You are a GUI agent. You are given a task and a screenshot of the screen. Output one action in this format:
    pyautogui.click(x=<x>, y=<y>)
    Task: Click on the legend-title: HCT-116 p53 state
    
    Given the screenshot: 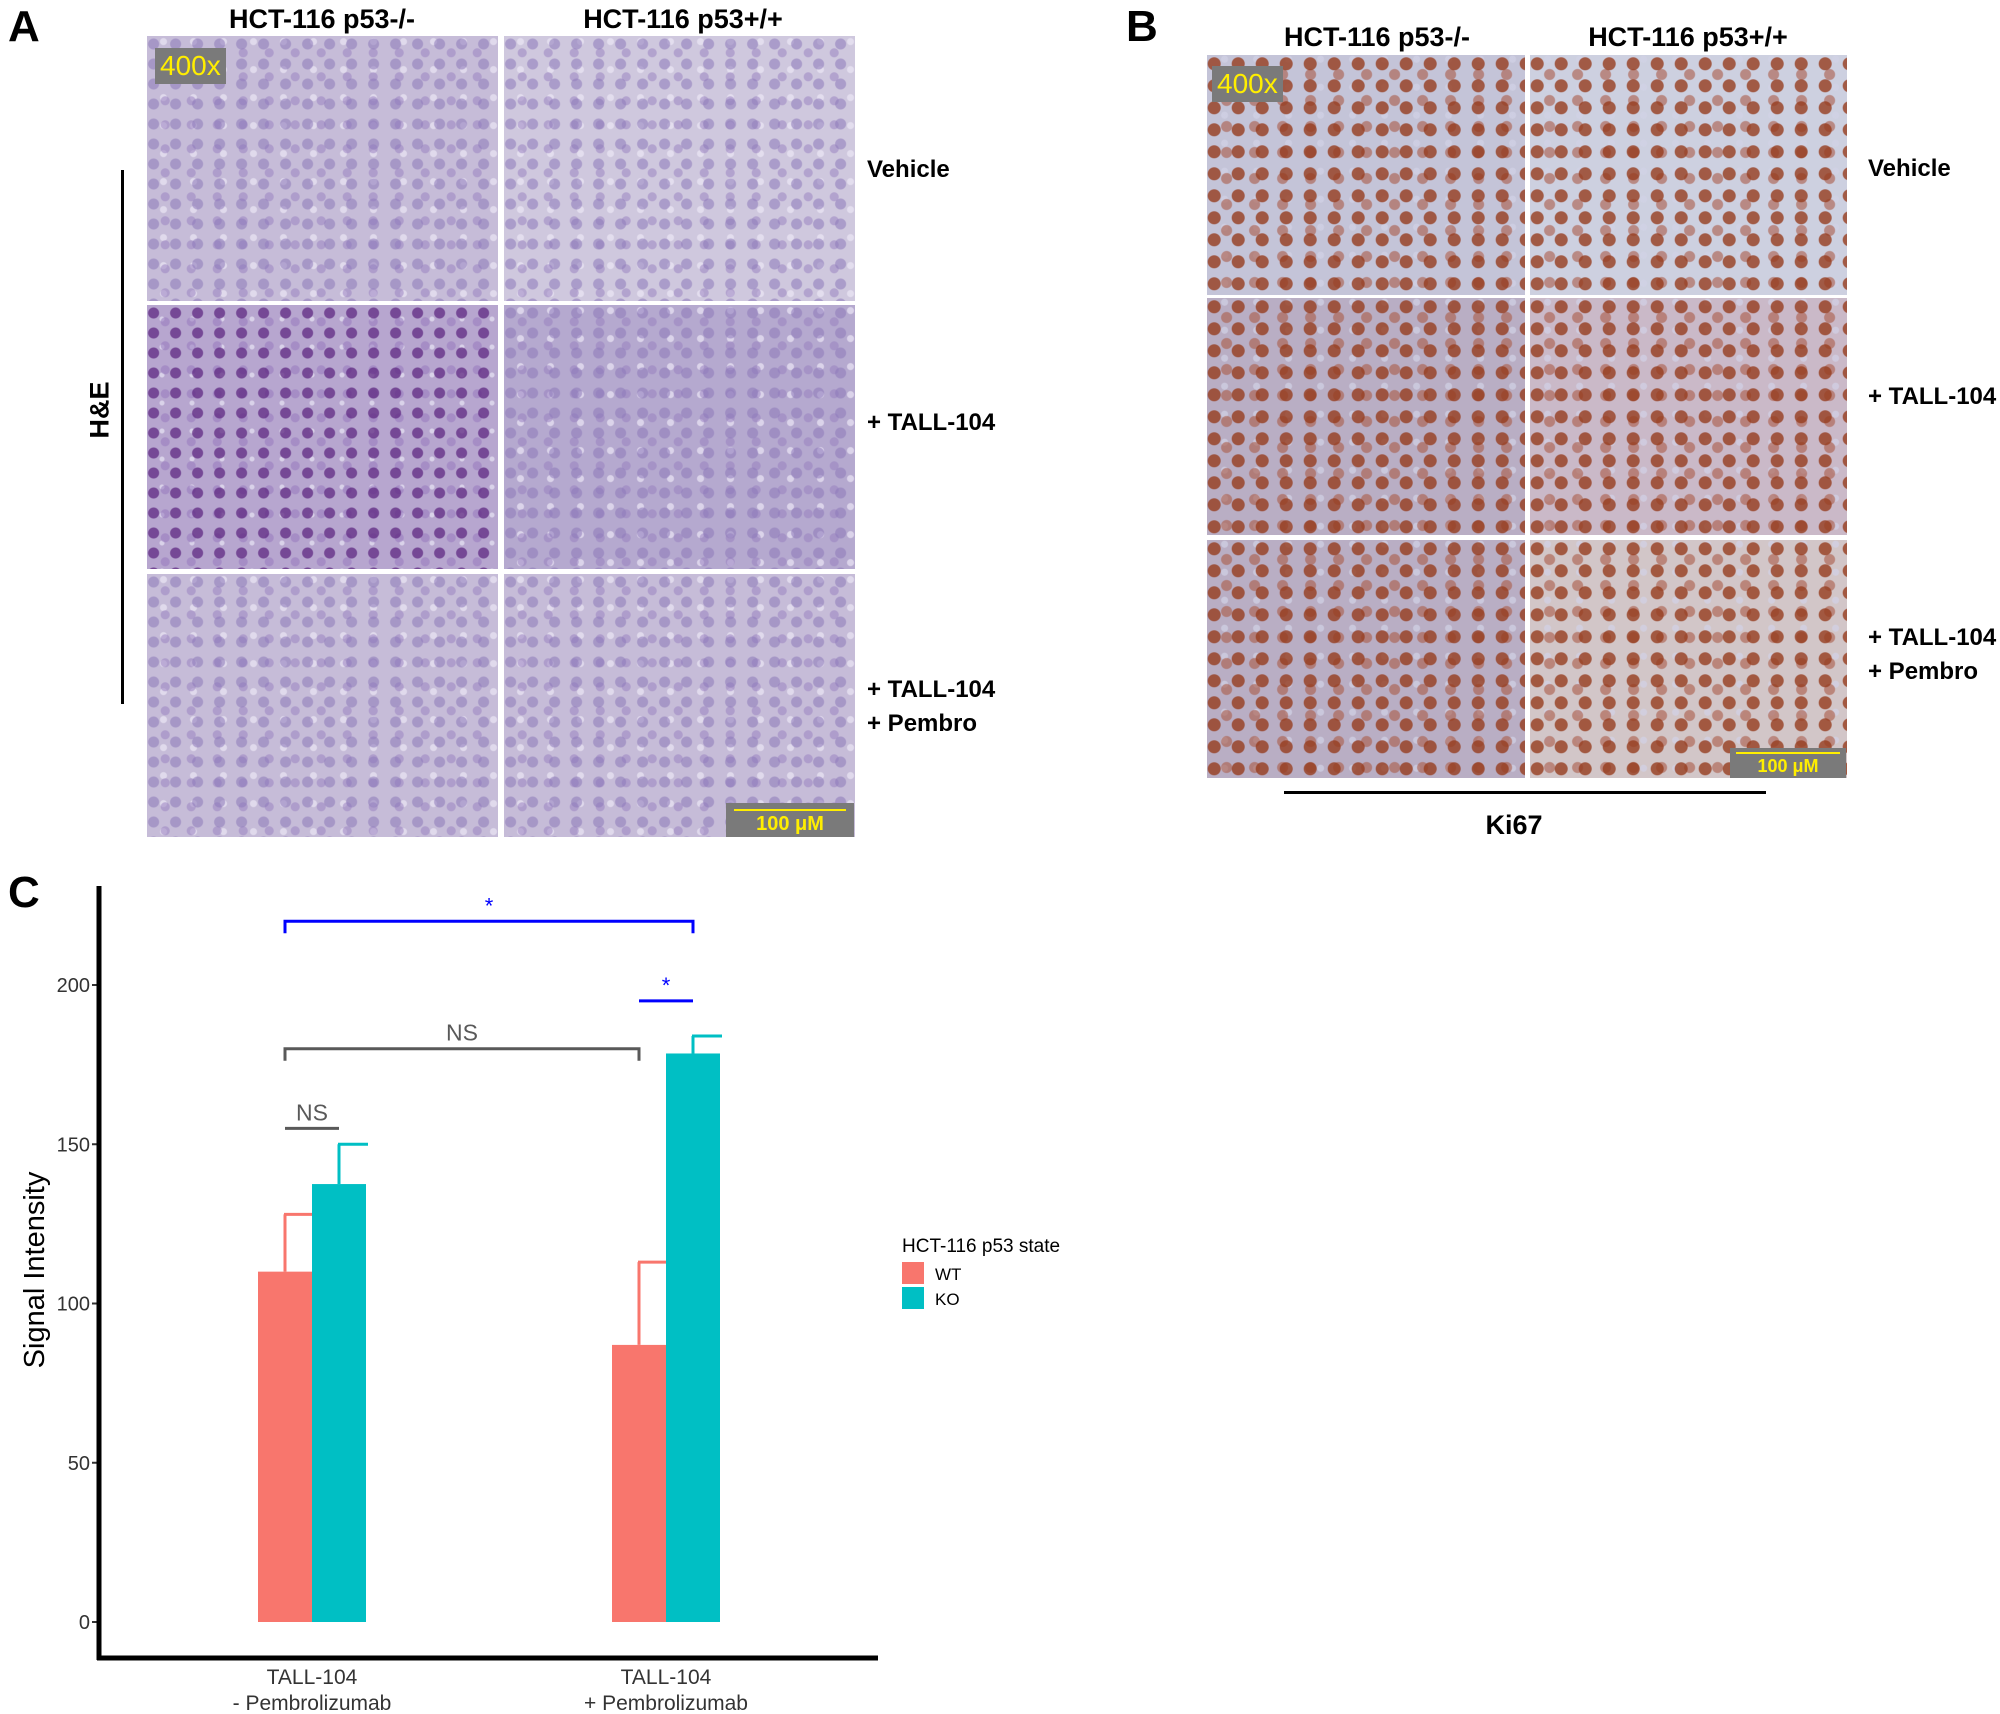 What is the action you would take?
    pyautogui.click(x=981, y=1246)
    